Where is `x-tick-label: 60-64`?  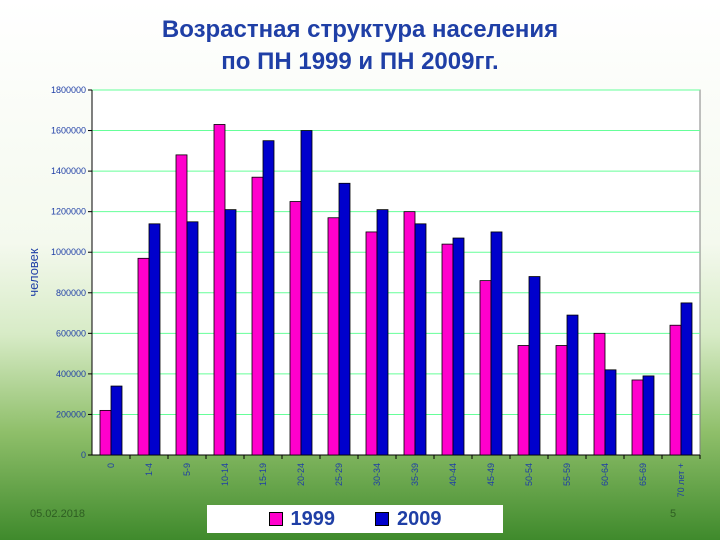
x-tick-label: 60-64 is located at coordinates (605, 474).